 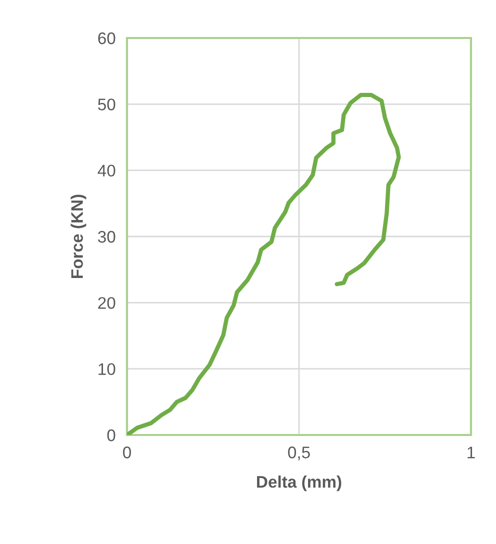 I want to click on x-tick-label: 0,5, so click(x=299, y=453).